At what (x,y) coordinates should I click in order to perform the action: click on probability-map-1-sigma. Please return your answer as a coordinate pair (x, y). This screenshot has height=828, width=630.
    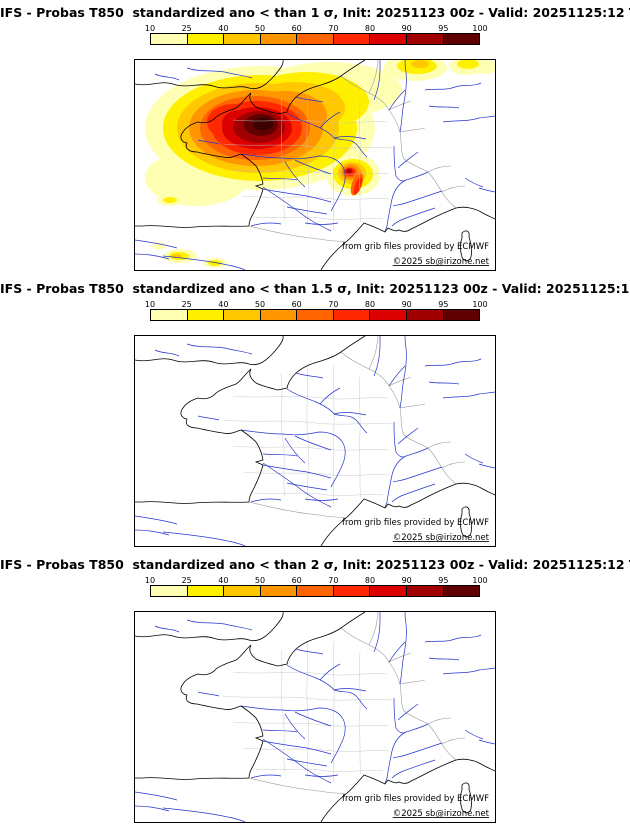
    Looking at the image, I should click on (315, 165).